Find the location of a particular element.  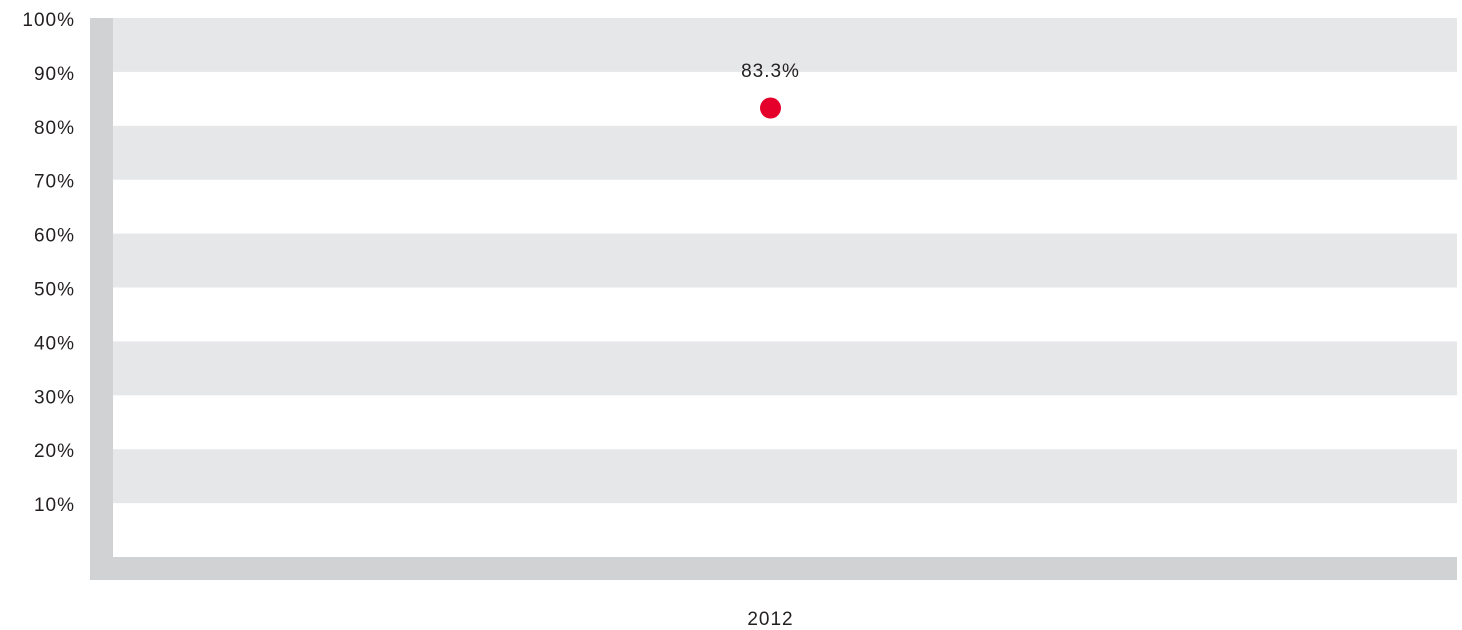

point is located at coordinates (770, 108).